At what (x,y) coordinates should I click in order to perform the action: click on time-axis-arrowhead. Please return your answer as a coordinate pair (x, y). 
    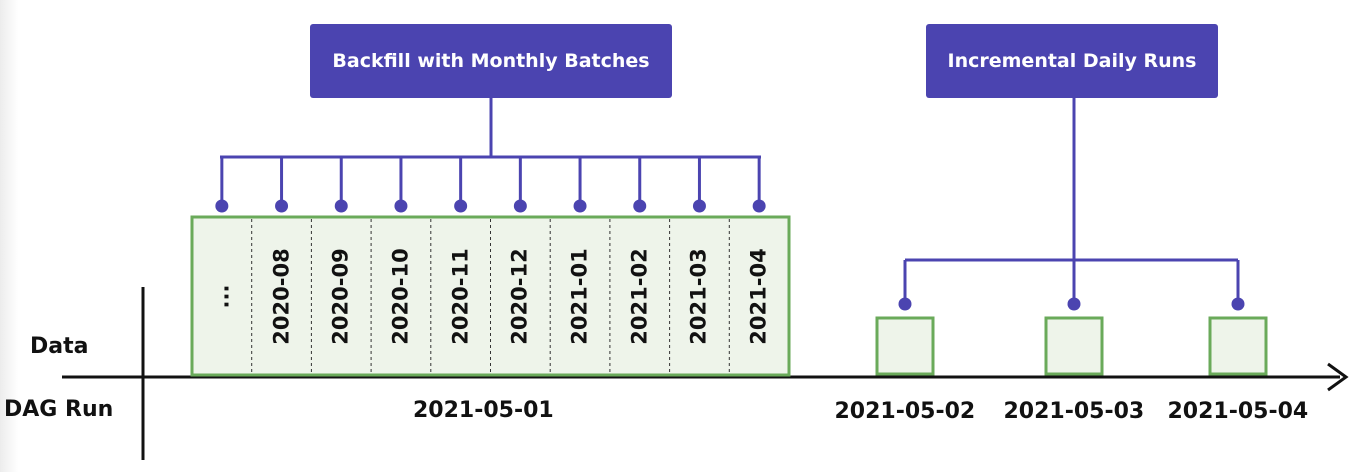
    Looking at the image, I should click on (1338, 377).